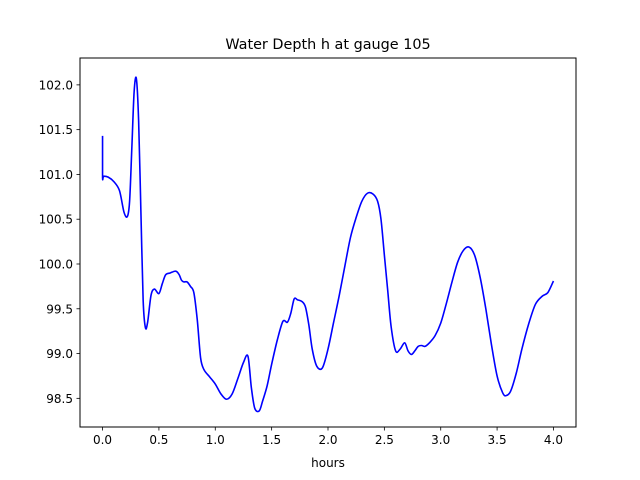  Describe the element at coordinates (327, 440) in the screenshot. I see `x-tick-label: 2.0` at that location.